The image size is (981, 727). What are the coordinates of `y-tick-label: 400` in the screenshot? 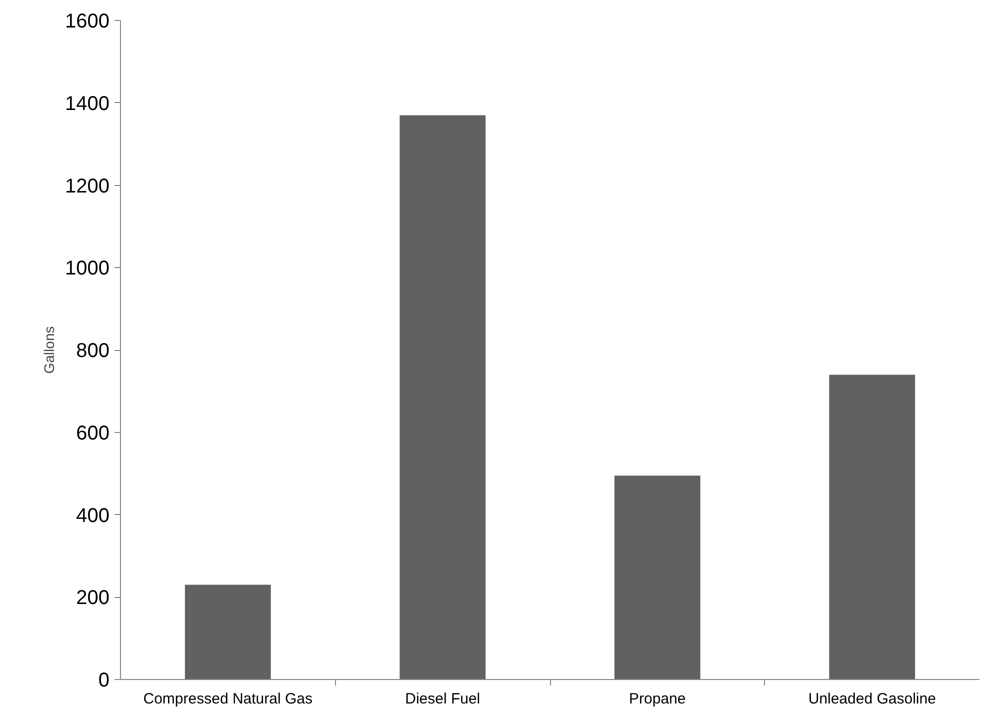 It's located at (93, 515).